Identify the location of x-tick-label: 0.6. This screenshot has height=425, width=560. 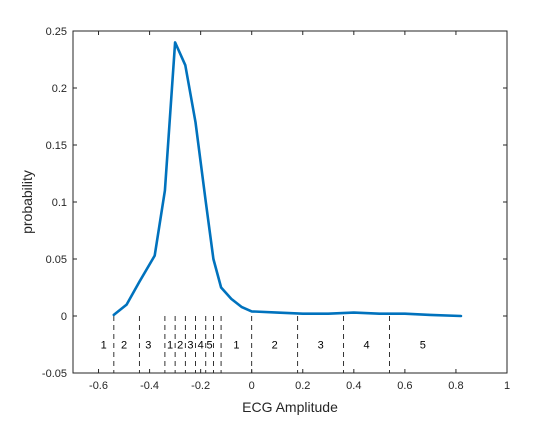
(404, 386).